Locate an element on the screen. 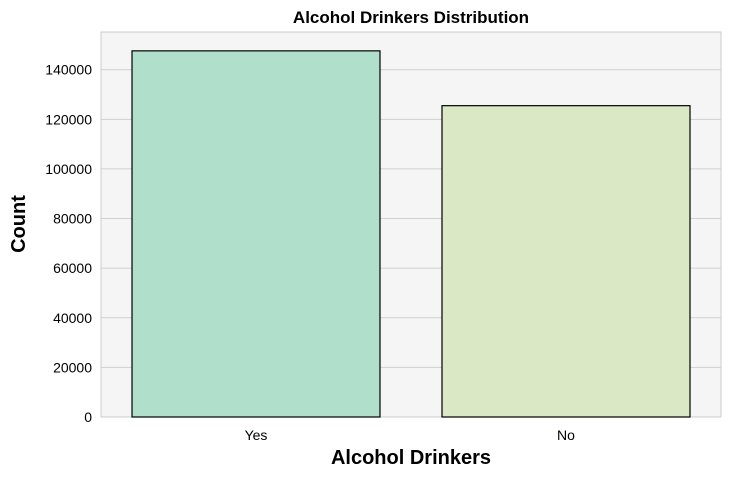  y-axis-label: Count is located at coordinates (19, 224).